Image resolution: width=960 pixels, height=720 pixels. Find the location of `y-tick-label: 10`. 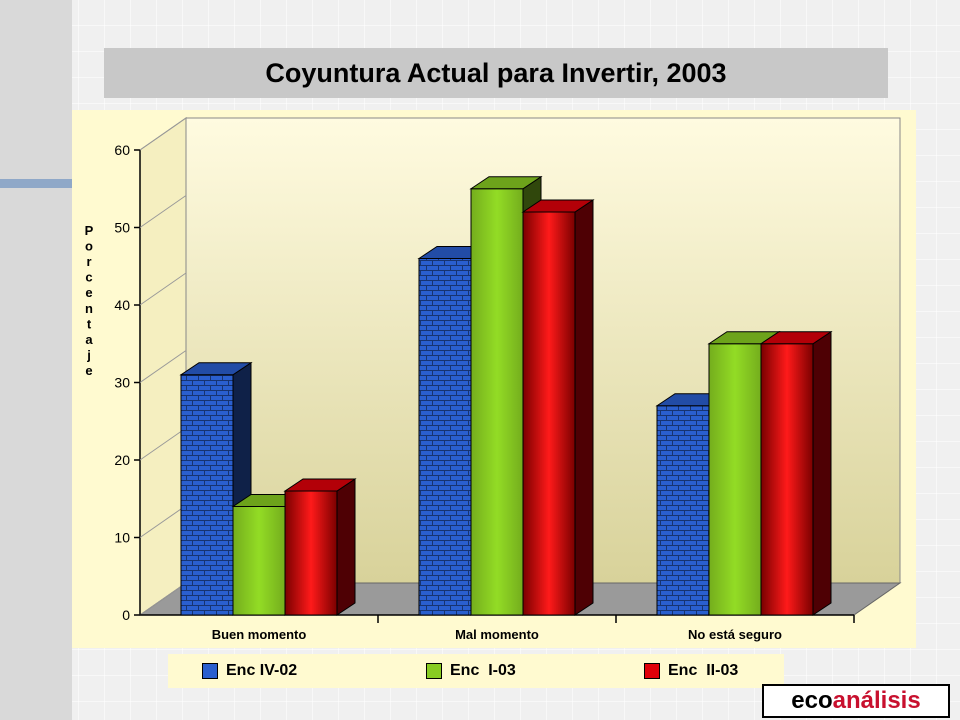

y-tick-label: 10 is located at coordinates (122, 538).